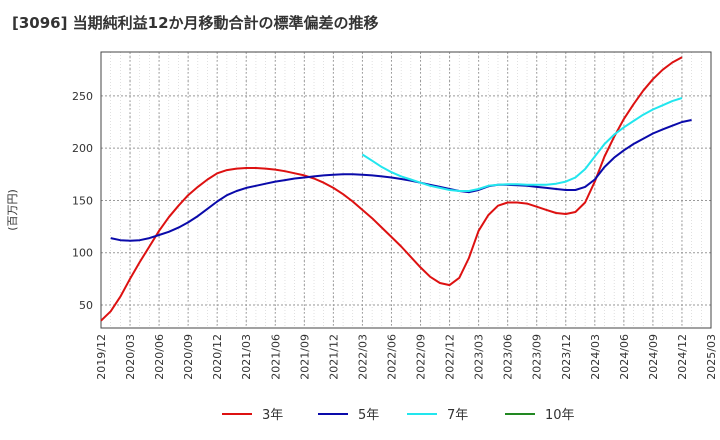 The height and width of the screenshot is (440, 720). I want to click on y-tick-label: 50, so click(86, 305).